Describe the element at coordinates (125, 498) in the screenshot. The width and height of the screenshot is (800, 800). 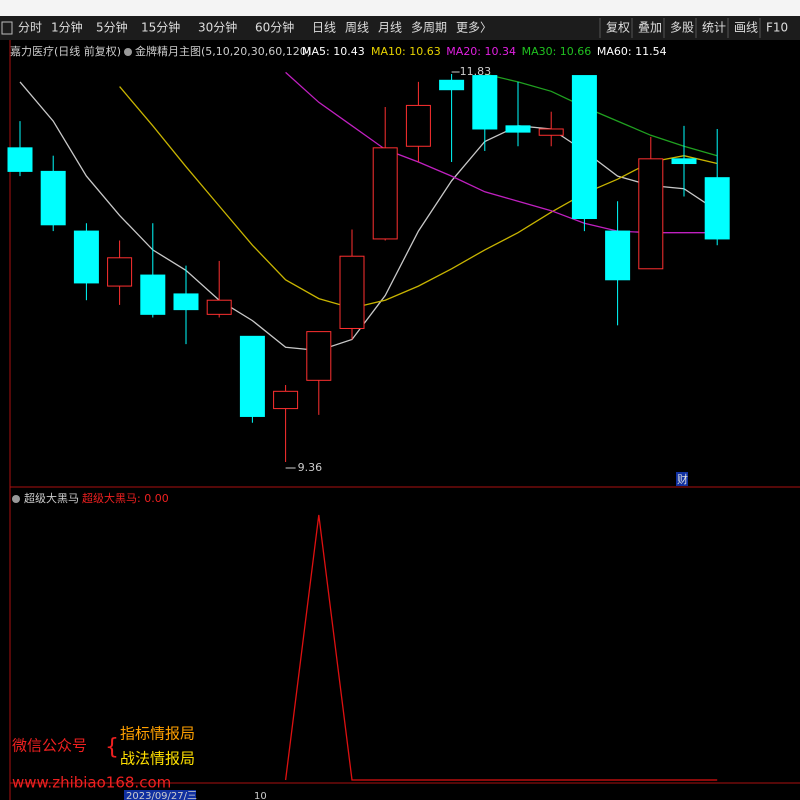
I see `sub-value: 超级大黑马: 0.00` at that location.